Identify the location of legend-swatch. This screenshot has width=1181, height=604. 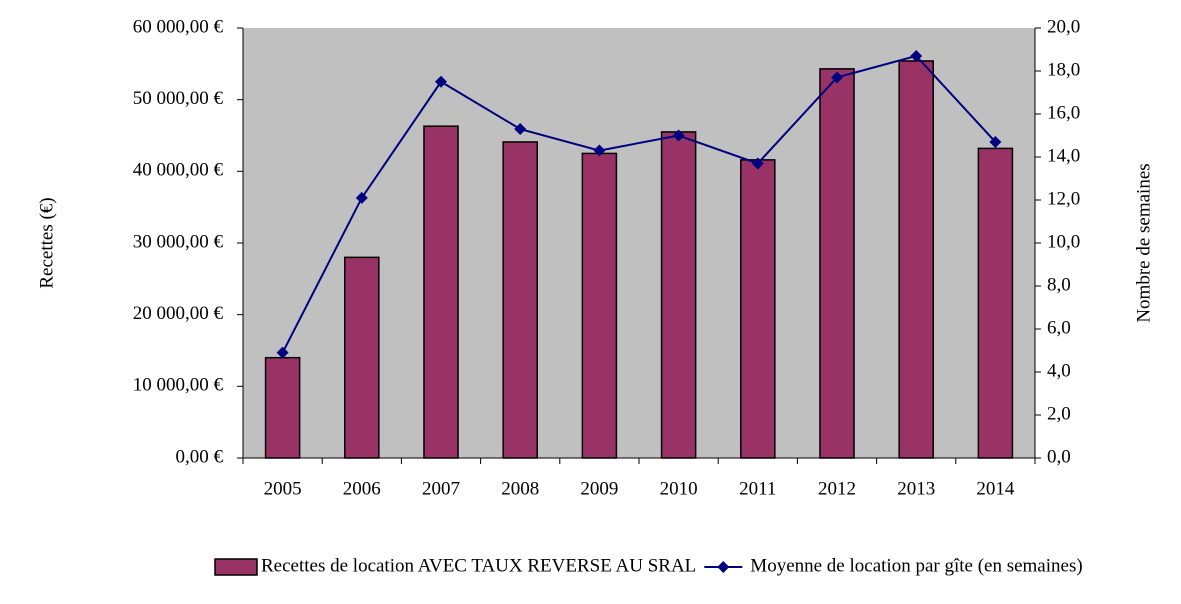
(236, 567).